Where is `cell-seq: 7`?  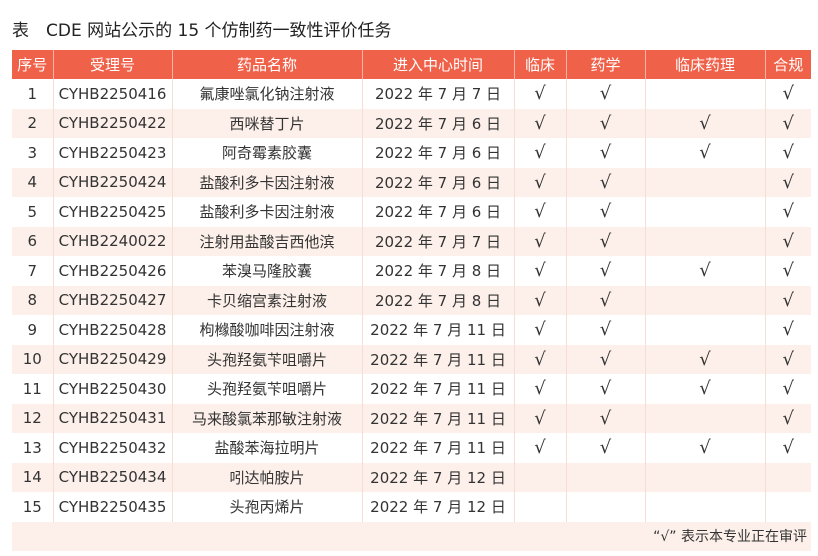 cell-seq: 7 is located at coordinates (32, 270).